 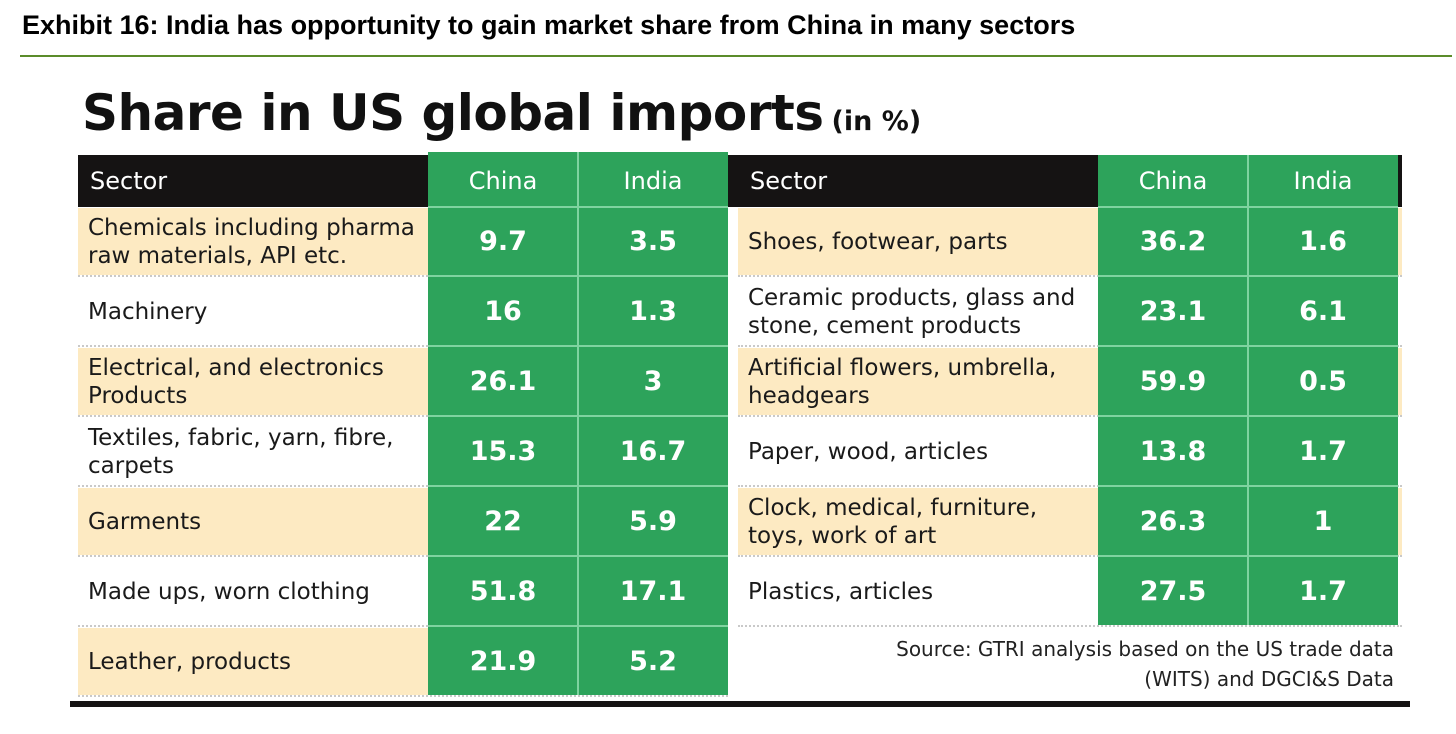 I want to click on right-india-value: 1, so click(x=1323, y=521).